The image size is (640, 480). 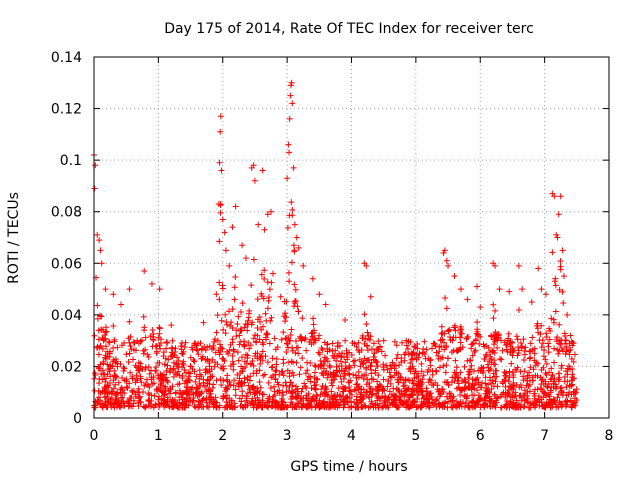 I want to click on x-axis-label: GPS time / hours, so click(x=348, y=467).